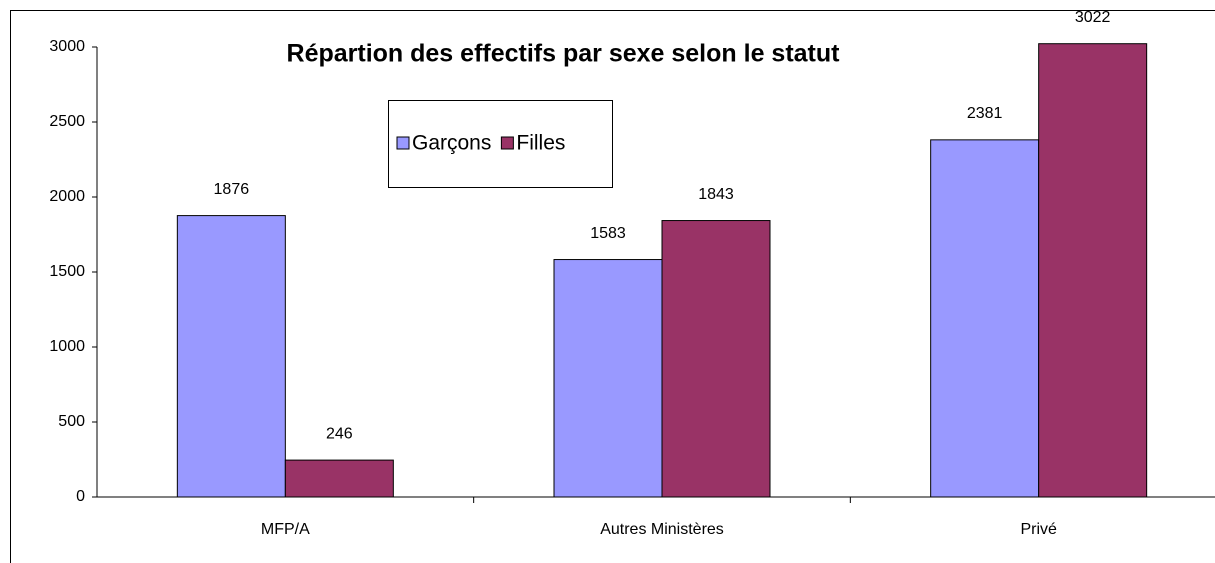  I want to click on y-tick-label: 3000, so click(67, 46).